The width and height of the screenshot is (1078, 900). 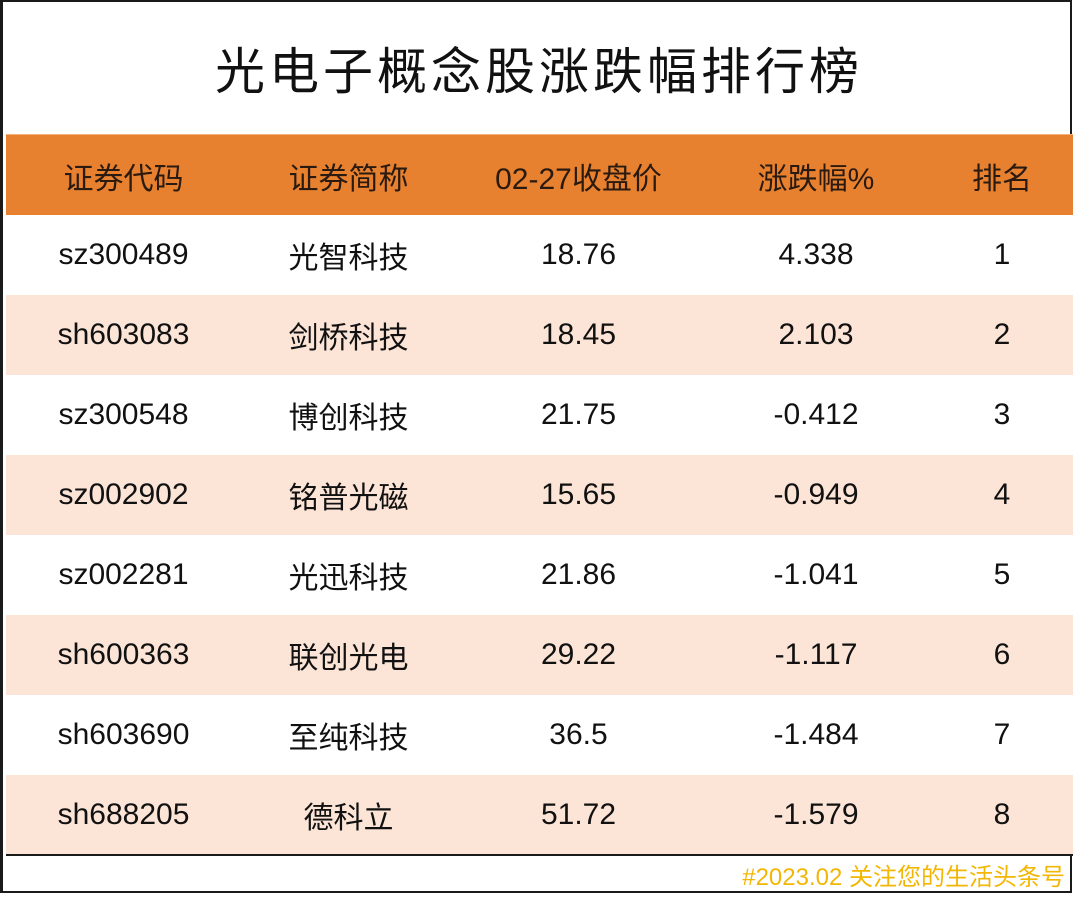 I want to click on cell-code: sh603083, so click(x=123, y=334).